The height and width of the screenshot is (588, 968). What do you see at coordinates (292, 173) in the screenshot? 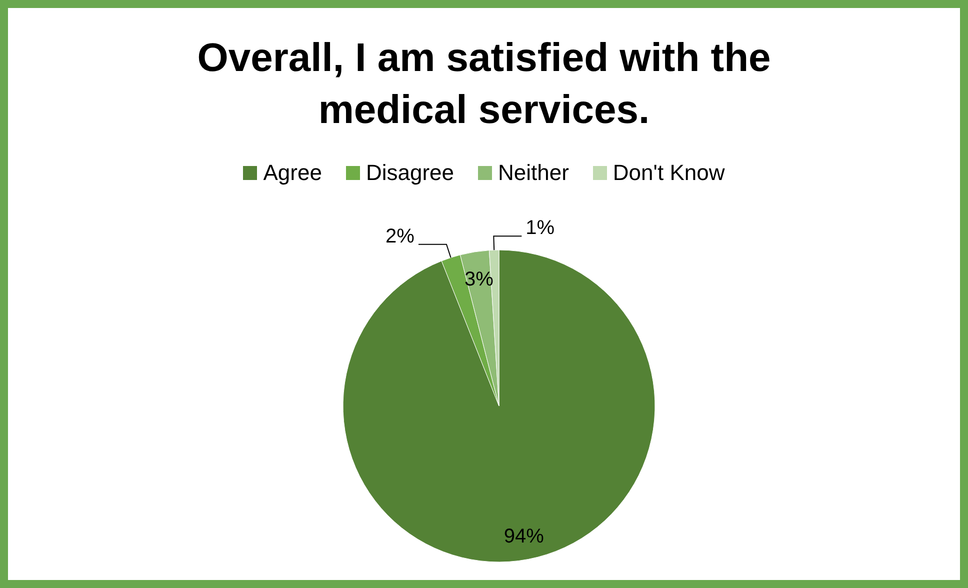
I see `legend-label: Agree` at bounding box center [292, 173].